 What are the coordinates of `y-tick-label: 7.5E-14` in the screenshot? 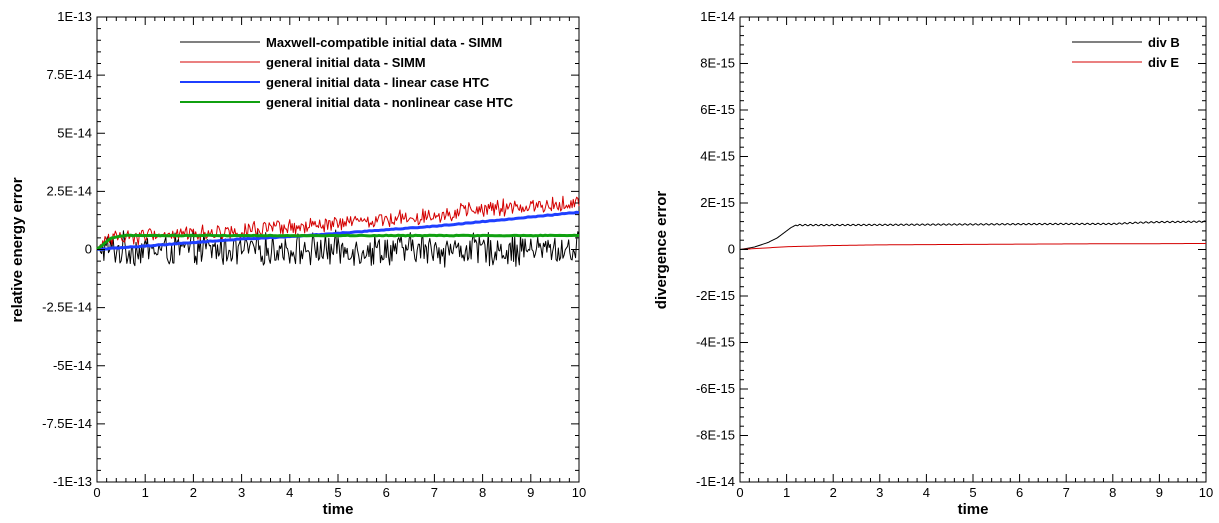 It's located at (69, 74).